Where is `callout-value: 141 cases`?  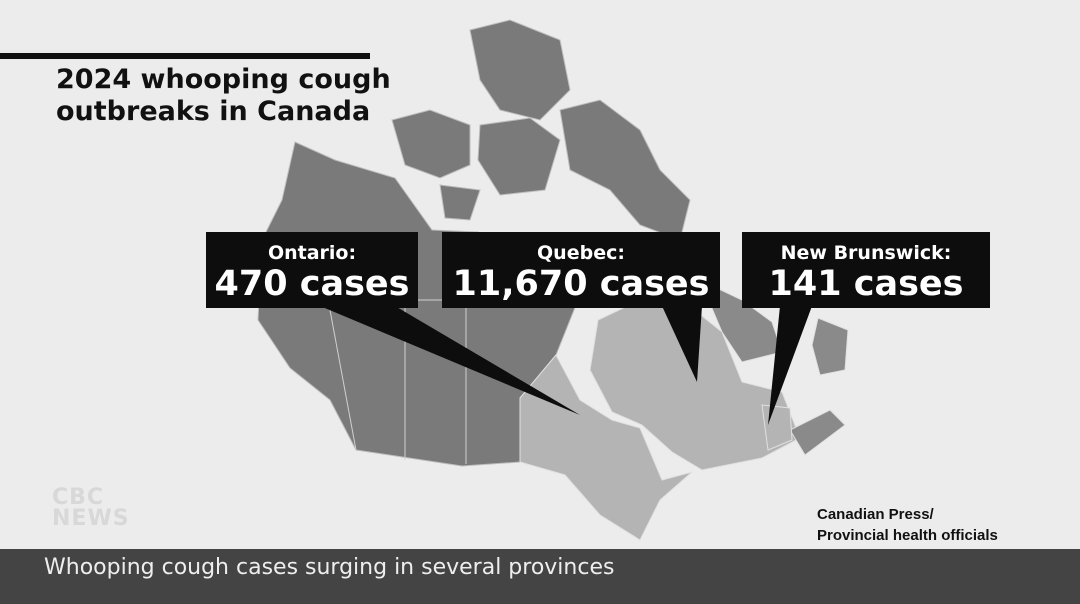
callout-value: 141 cases is located at coordinates (866, 284).